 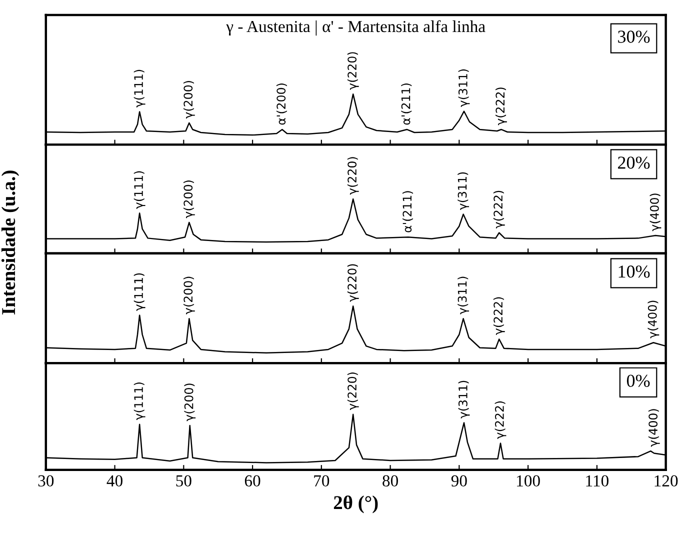 What do you see at coordinates (638, 380) in the screenshot?
I see `text: 0%` at bounding box center [638, 380].